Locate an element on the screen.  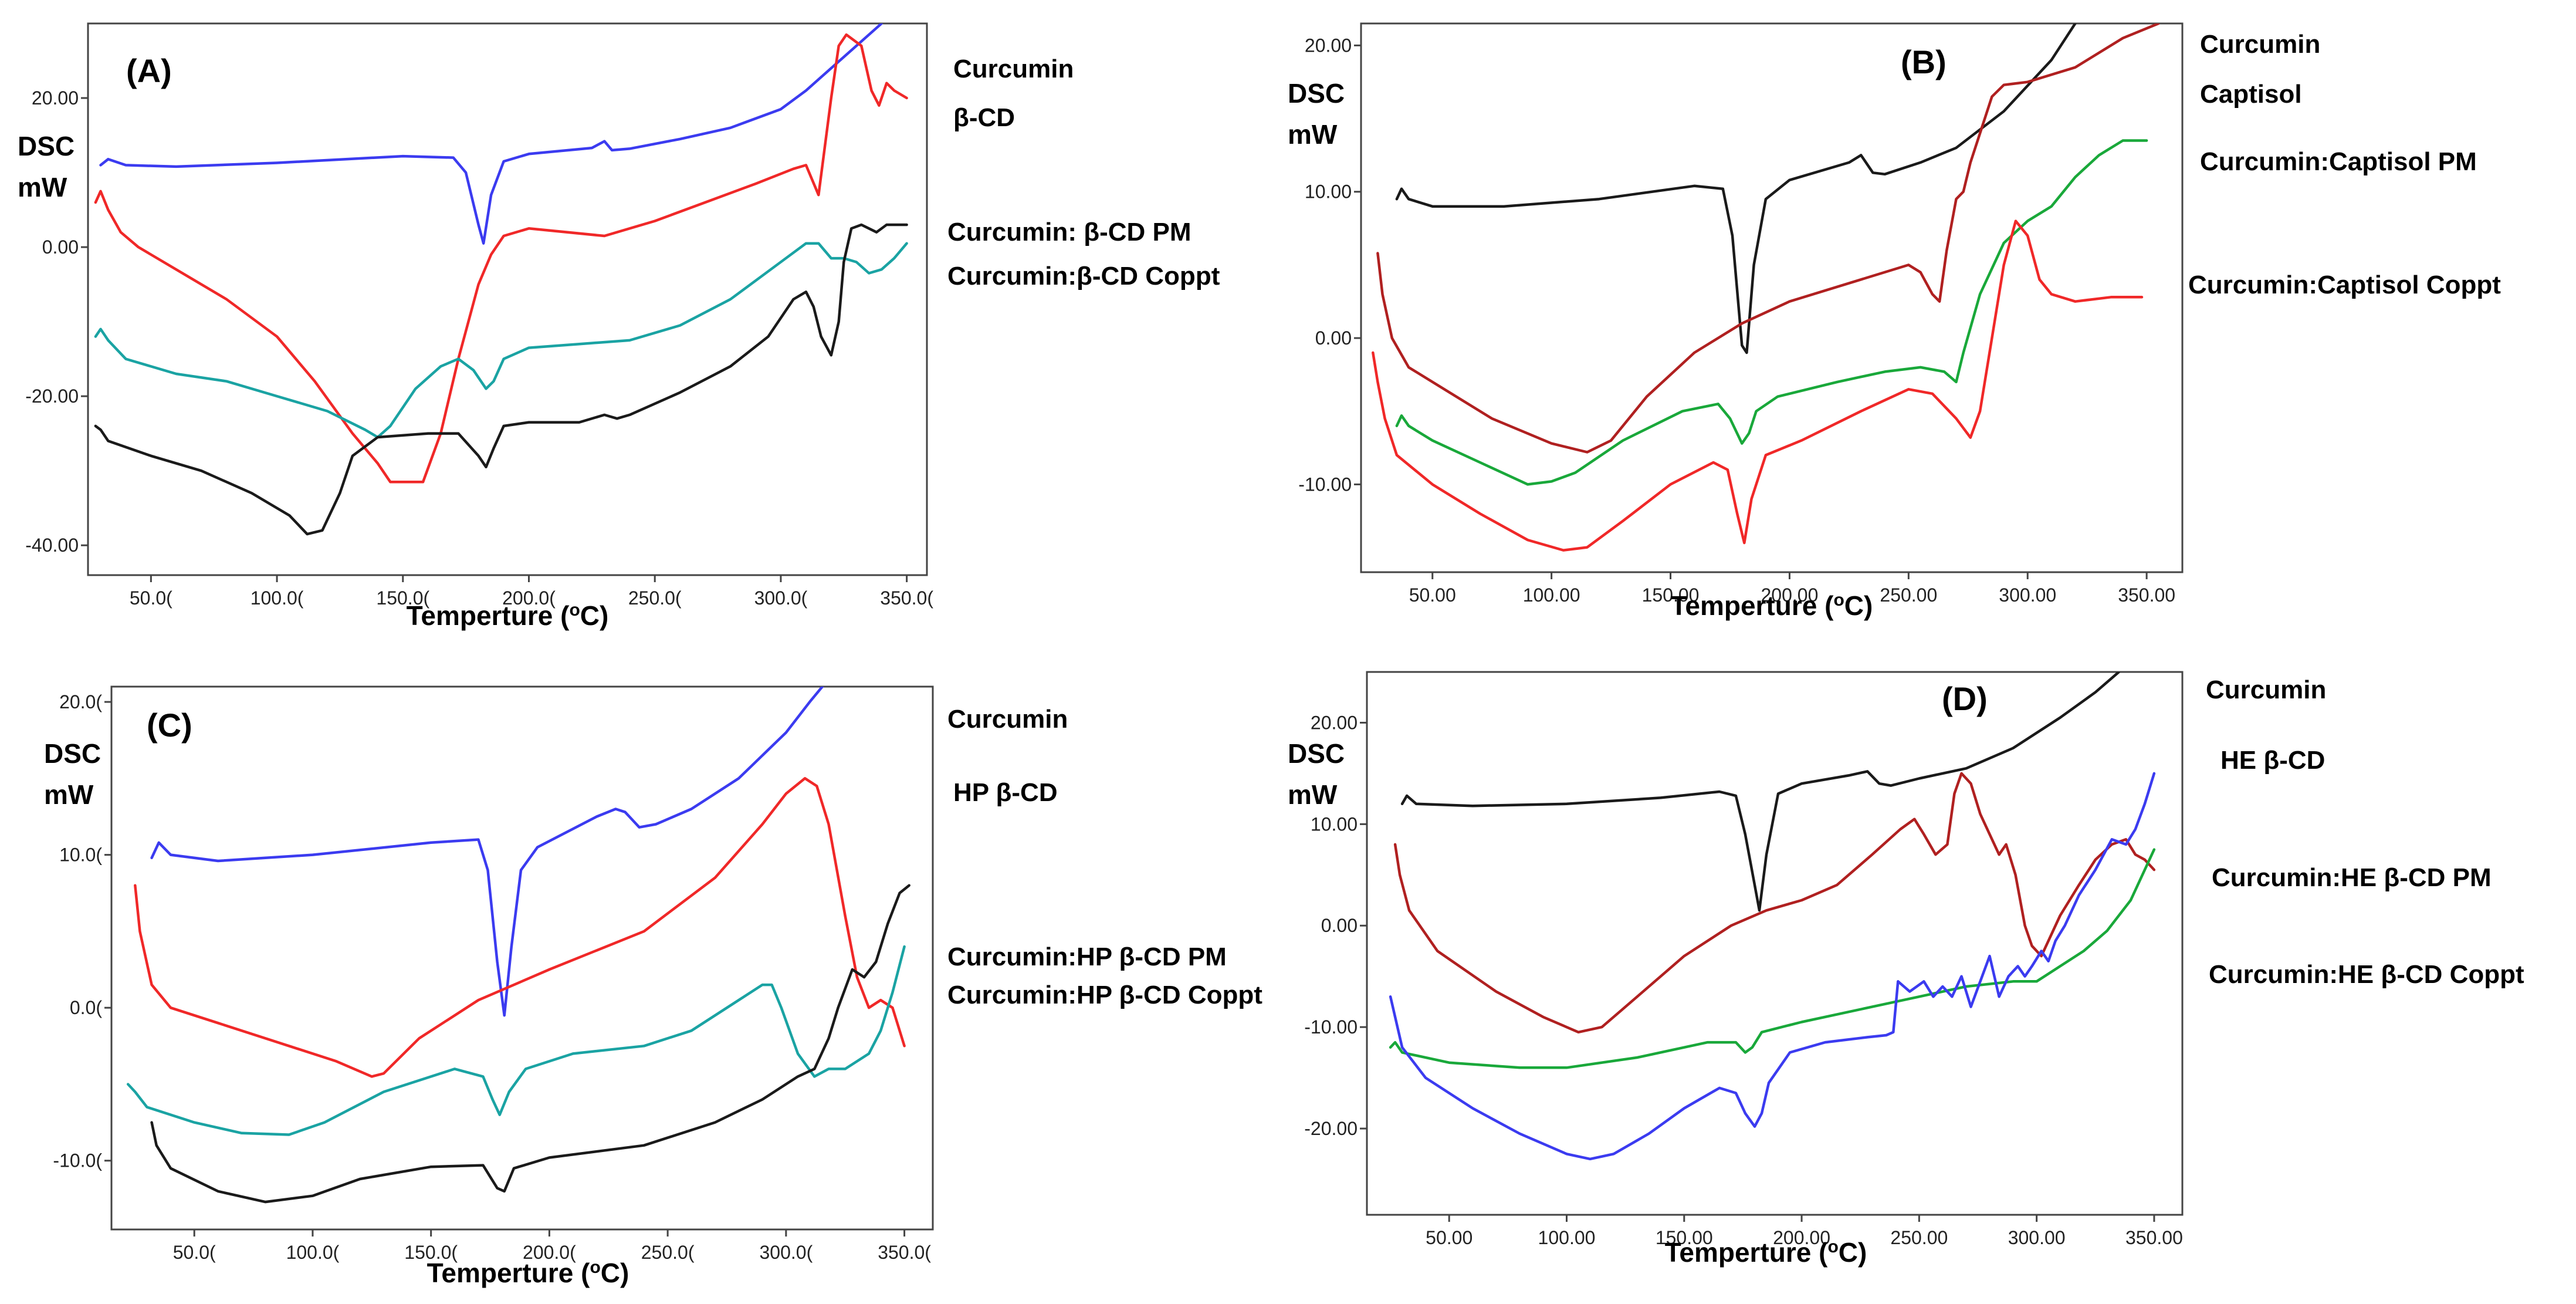
series-line-b-4-red is located at coordinates (1758, 385).